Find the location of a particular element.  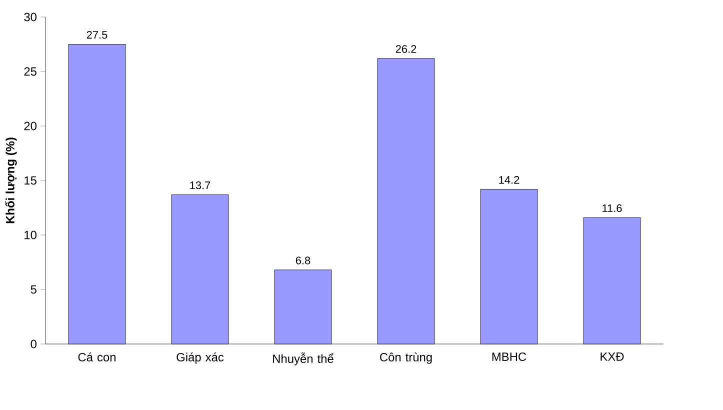

data-label: 27.5 is located at coordinates (97, 34).